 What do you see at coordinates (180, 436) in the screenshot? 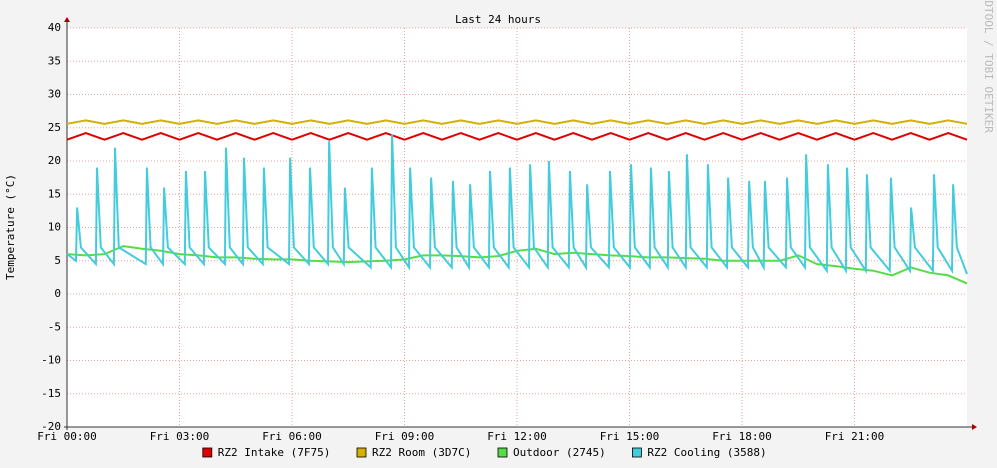
I see `x-tick-label: Fri 03:00` at bounding box center [180, 436].